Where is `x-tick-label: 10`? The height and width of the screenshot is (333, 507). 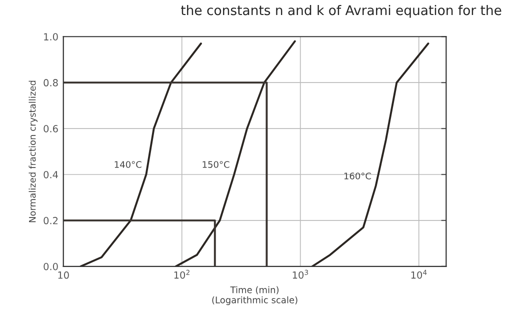
x-tick-label: 10 is located at coordinates (63, 275).